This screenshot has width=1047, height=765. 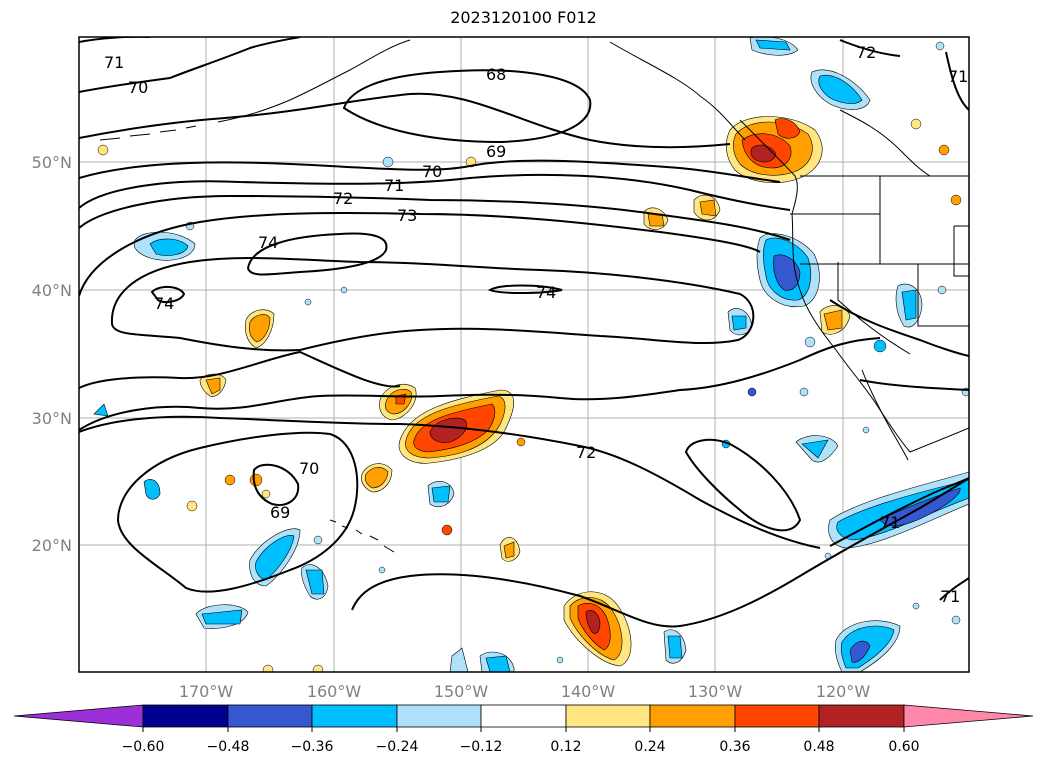 I want to click on colorbar-tick-label: −0.12, so click(x=481, y=747).